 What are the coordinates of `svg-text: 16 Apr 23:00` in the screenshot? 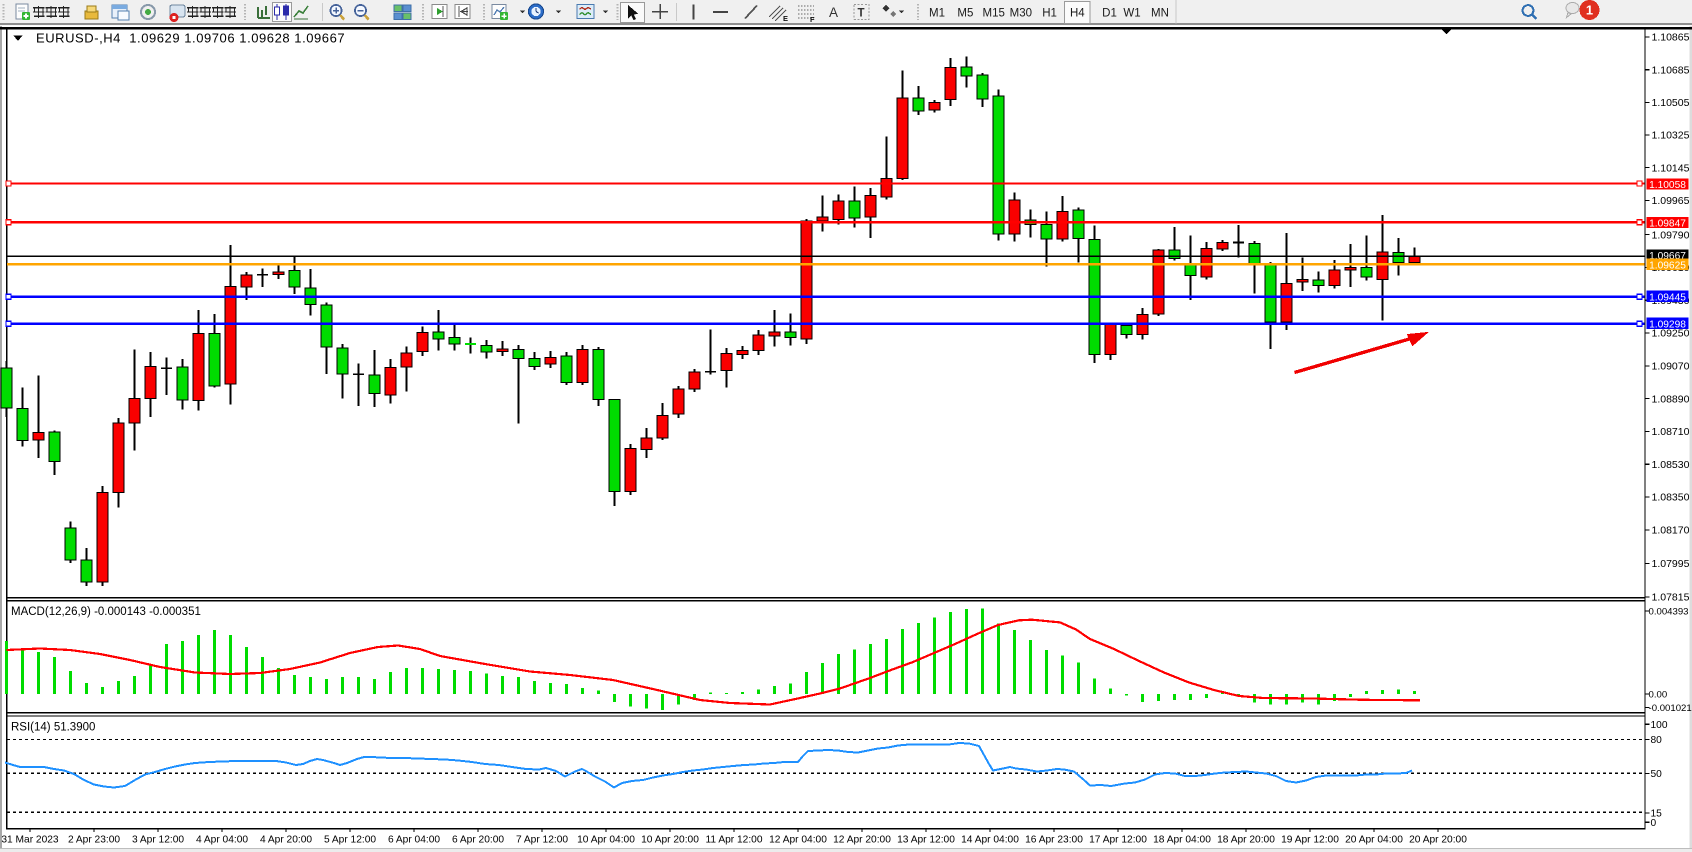 It's located at (1054, 840).